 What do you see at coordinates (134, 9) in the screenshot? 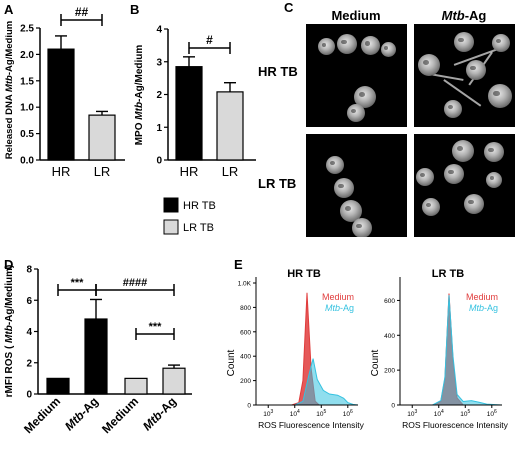
I see `panel-b-letter: B` at bounding box center [134, 9].